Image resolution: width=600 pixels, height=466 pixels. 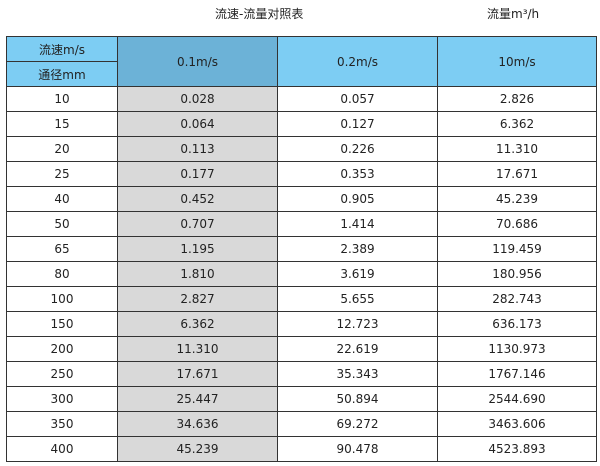 I want to click on table-row: 400 45.239 90.478 4523.893, so click(x=301, y=449).